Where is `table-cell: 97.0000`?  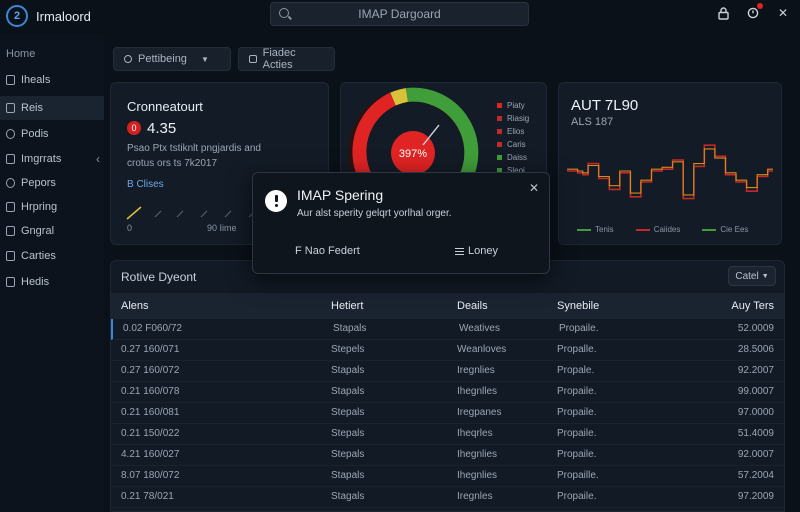
table-cell: 97.0000 is located at coordinates (755, 412).